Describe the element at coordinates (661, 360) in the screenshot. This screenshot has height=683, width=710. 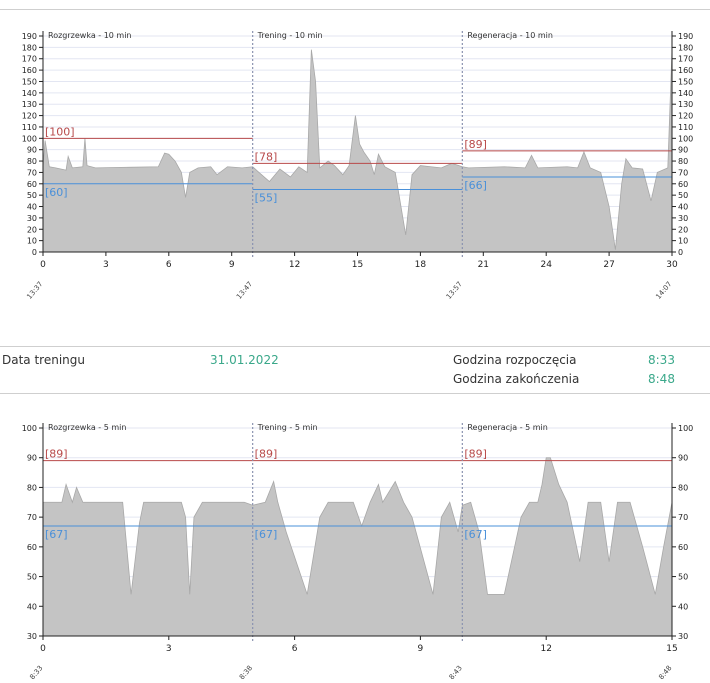
I see `start-time-value: 8:33` at that location.